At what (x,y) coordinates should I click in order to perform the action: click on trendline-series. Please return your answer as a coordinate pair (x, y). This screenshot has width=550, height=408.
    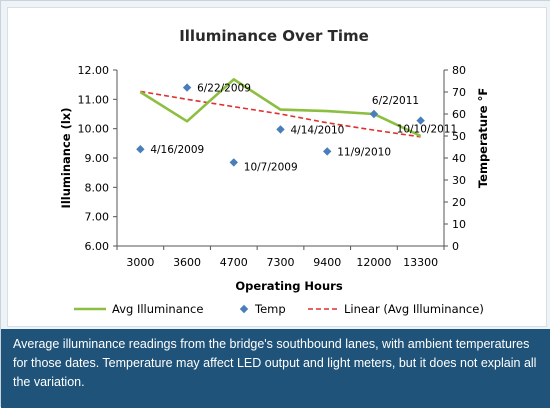
    Looking at the image, I should click on (280, 114).